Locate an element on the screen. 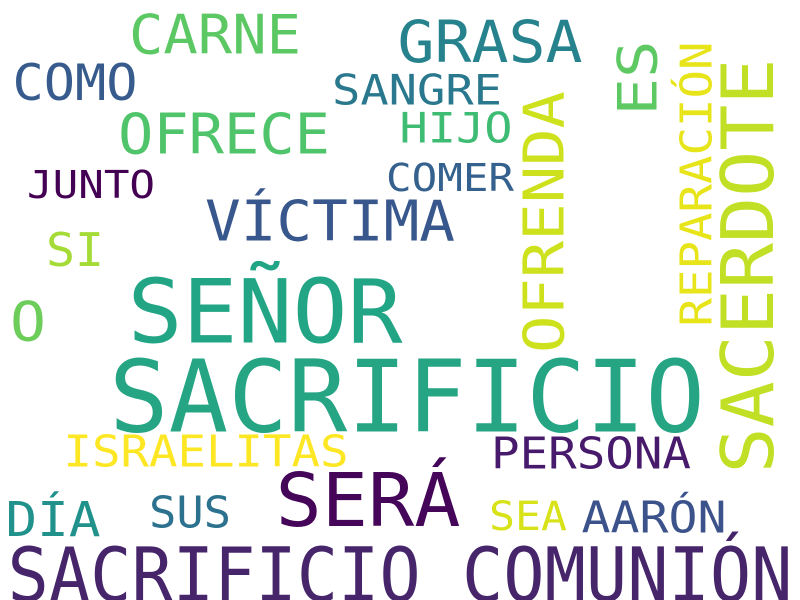 The height and width of the screenshot is (600, 800). word-sacrificio: SACRIFICIO is located at coordinates (407, 397).